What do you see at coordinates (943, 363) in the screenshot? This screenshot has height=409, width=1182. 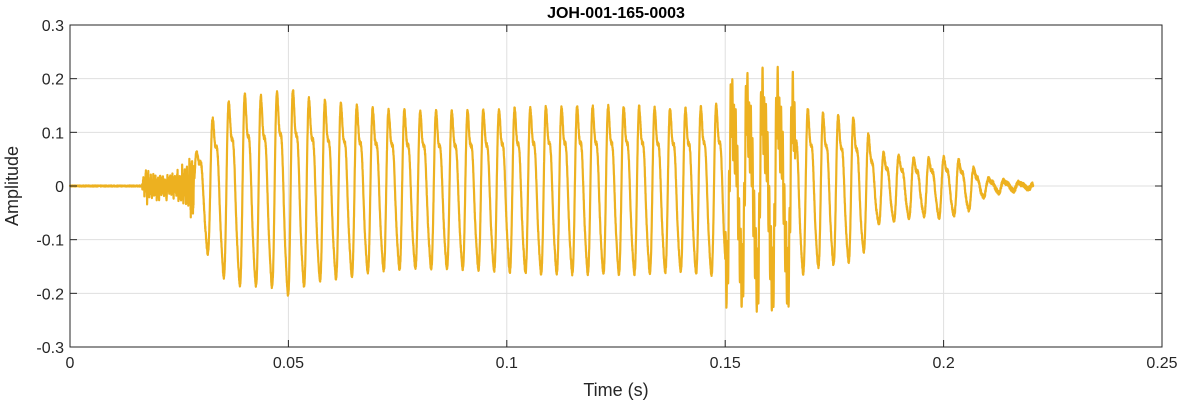 I see `x-tick-label: 0.2` at bounding box center [943, 363].